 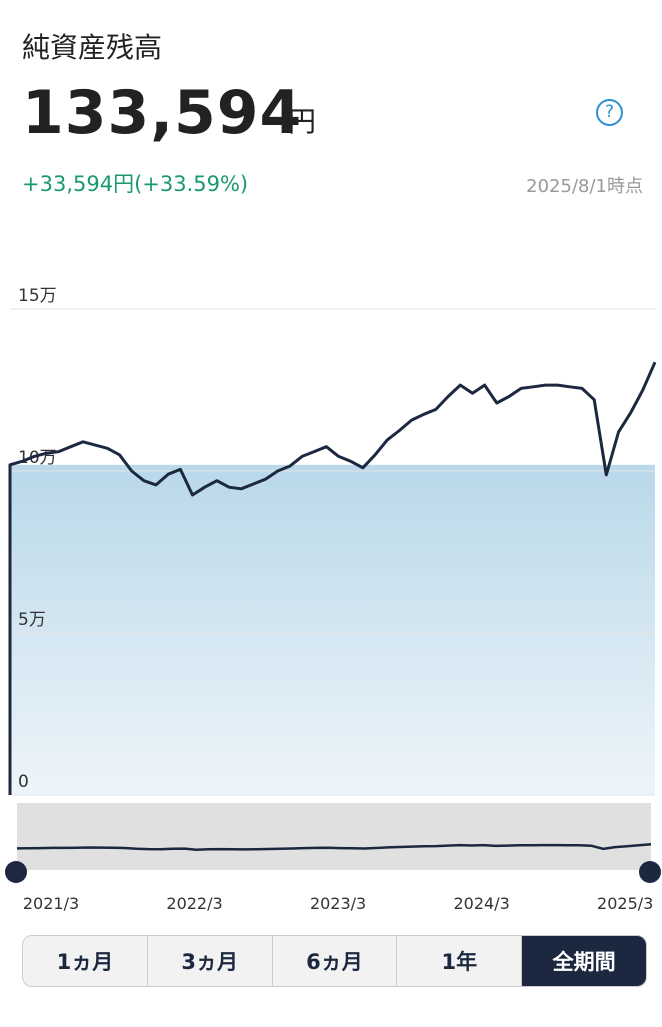 I want to click on x-tick-label: 2024/3, so click(x=481, y=903).